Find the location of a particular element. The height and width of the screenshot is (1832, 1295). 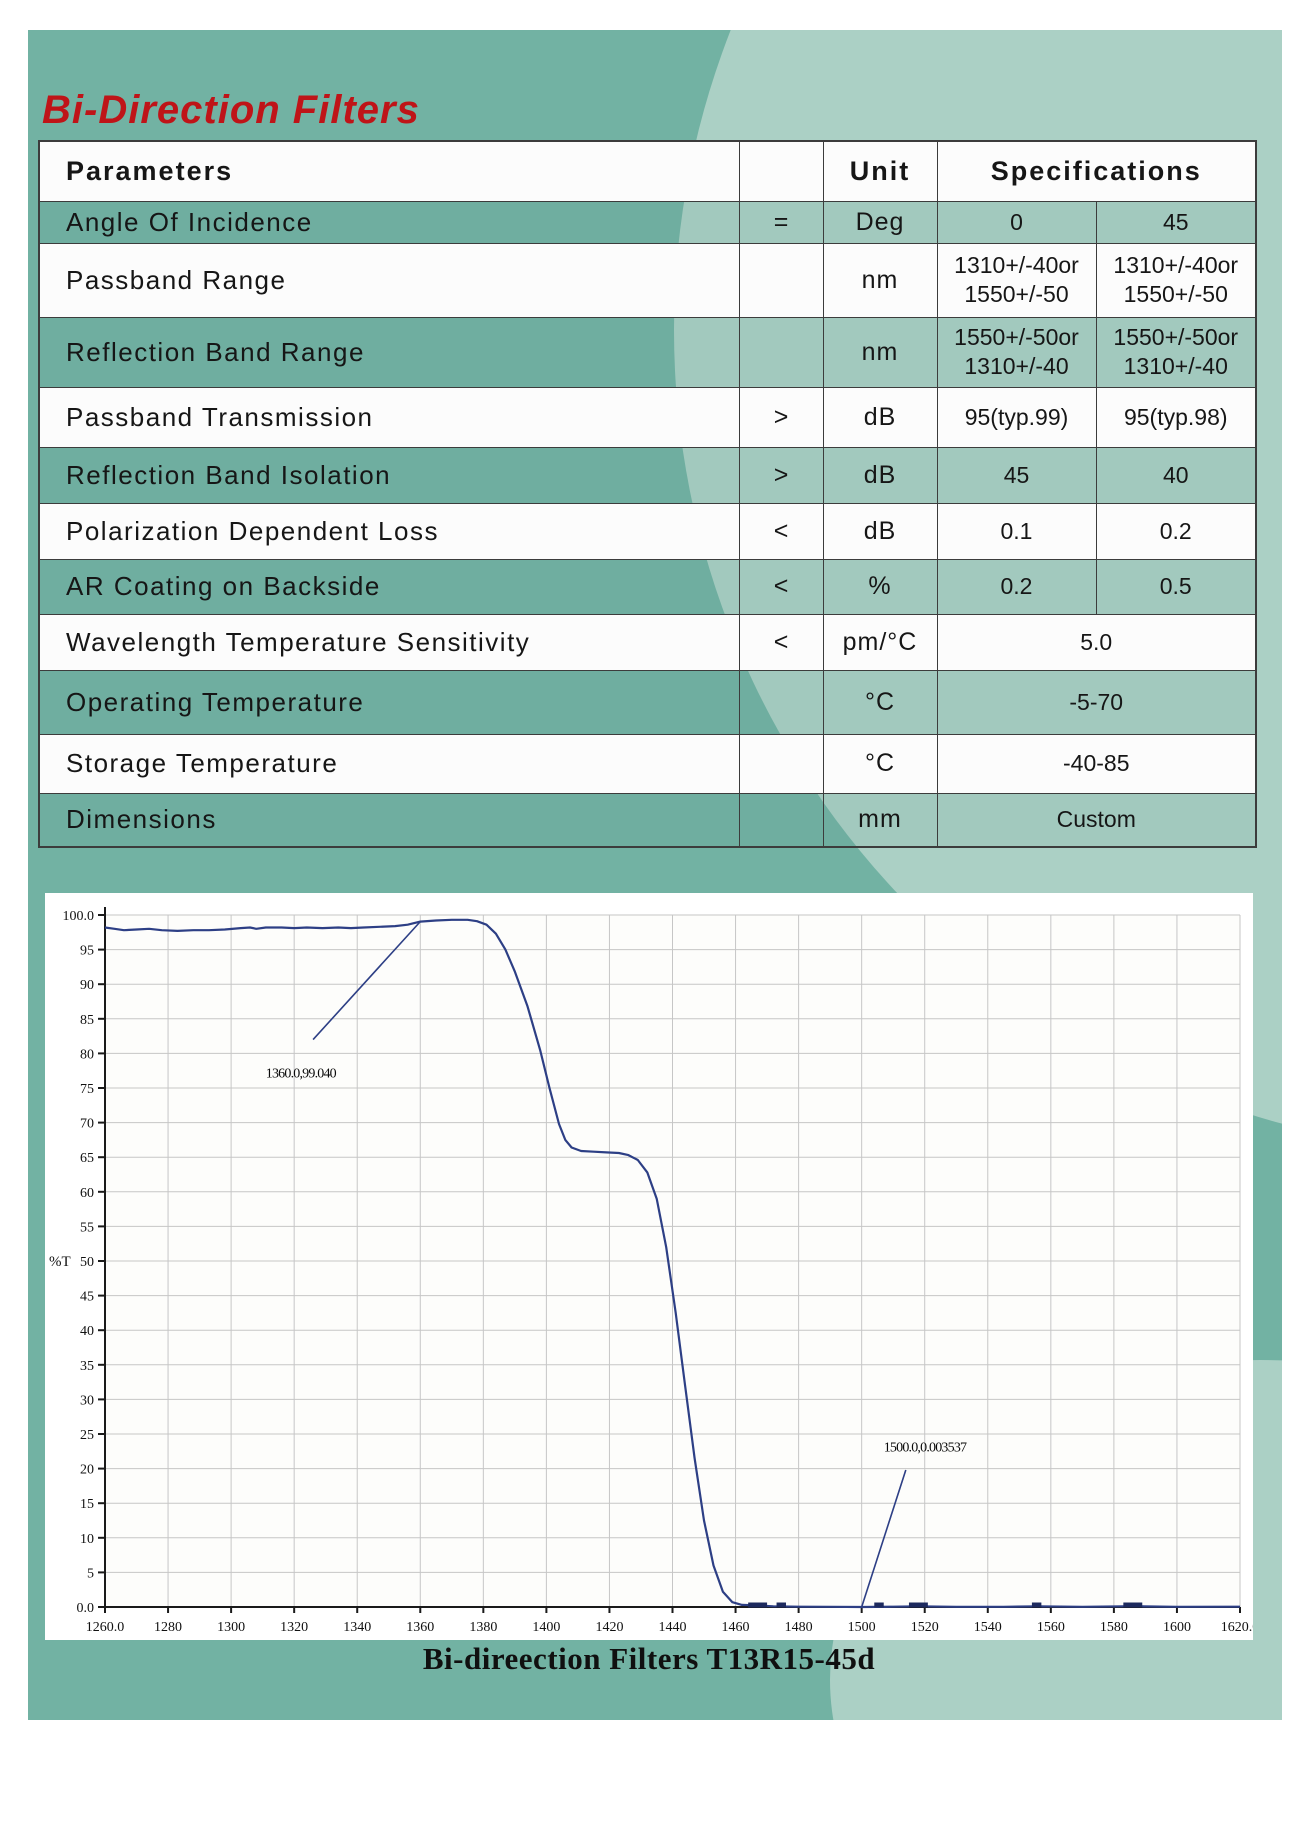

x-tick-label: 1560 is located at coordinates (1051, 1627).